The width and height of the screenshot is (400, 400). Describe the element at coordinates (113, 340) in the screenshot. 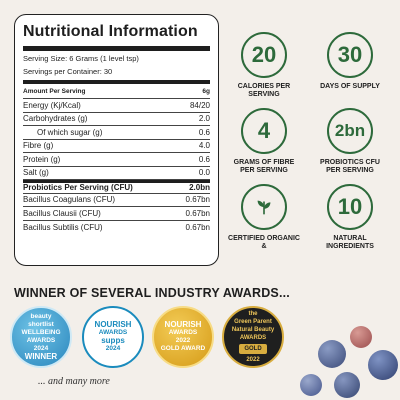

I see `award-text: supps` at that location.